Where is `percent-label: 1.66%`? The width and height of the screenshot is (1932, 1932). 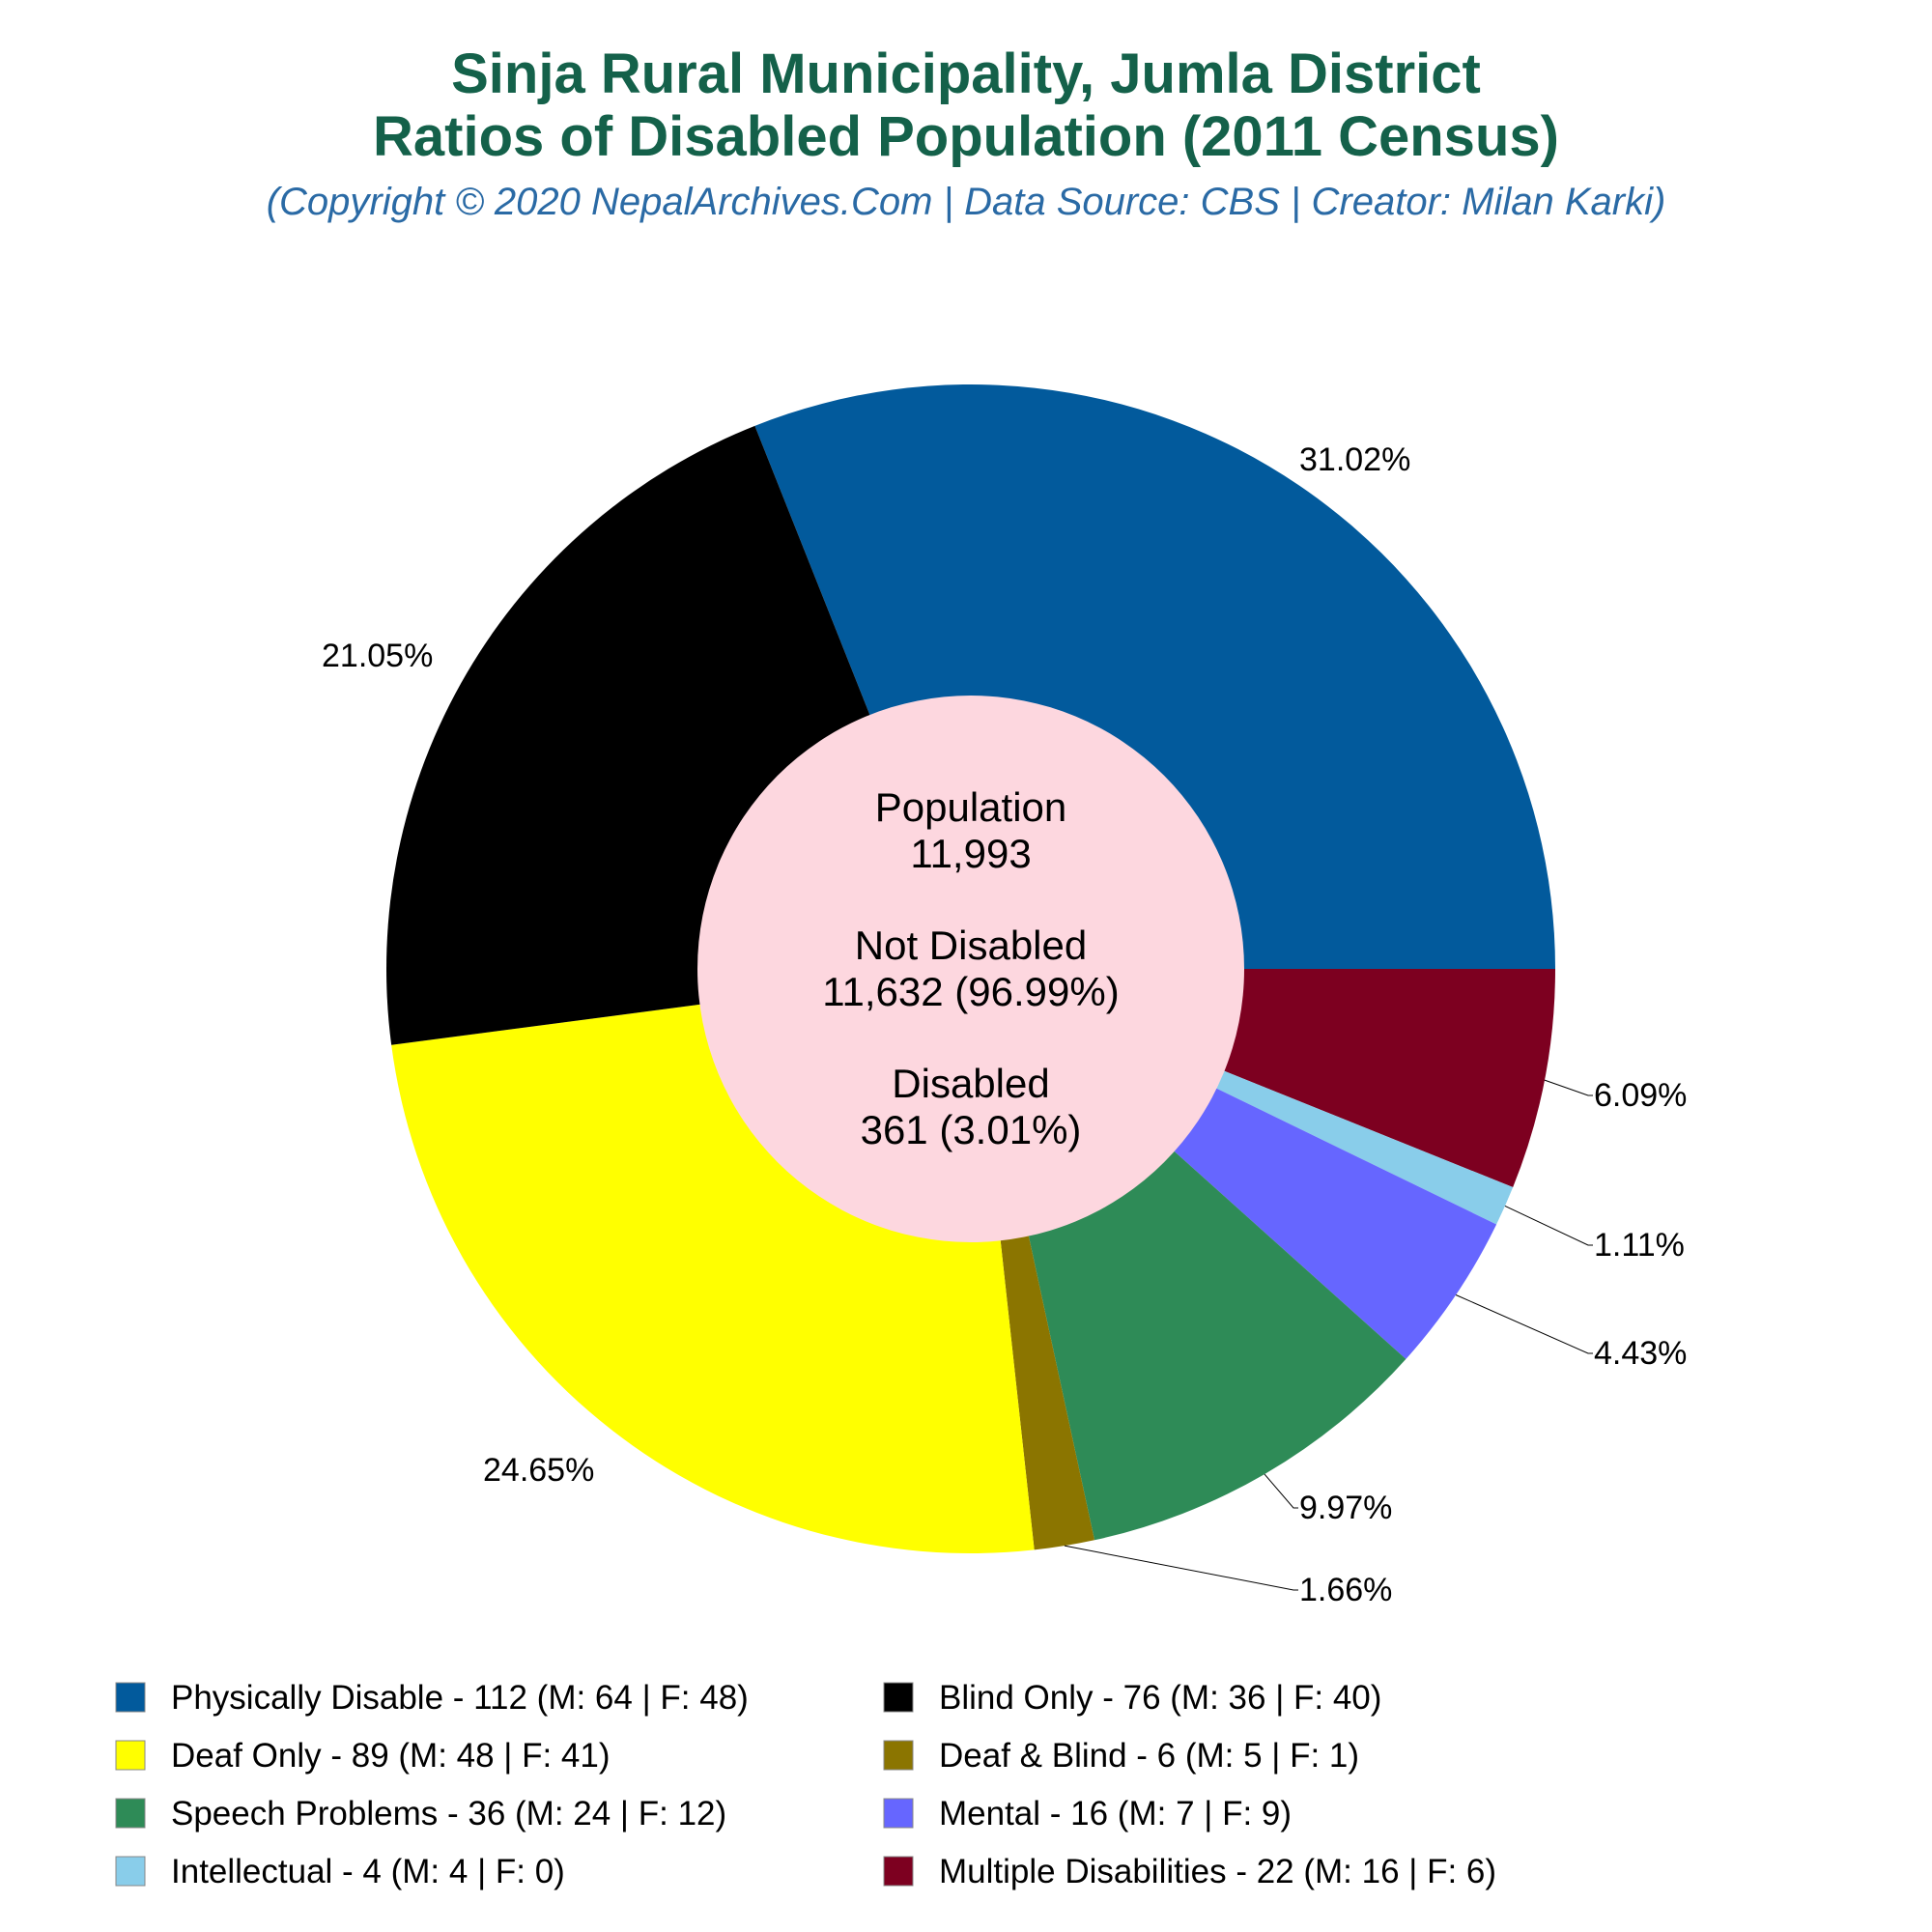
percent-label: 1.66% is located at coordinates (1345, 1590).